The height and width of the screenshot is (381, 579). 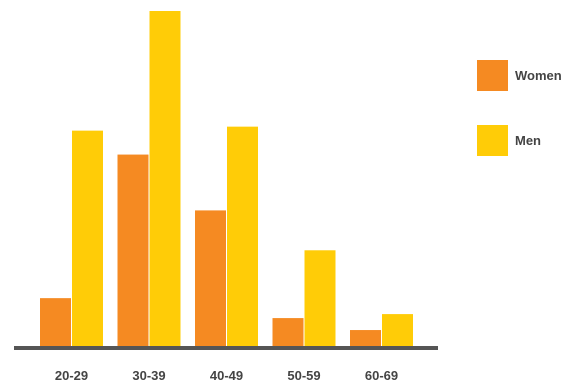 I want to click on x-tick-label: 50-59, so click(x=303, y=374).